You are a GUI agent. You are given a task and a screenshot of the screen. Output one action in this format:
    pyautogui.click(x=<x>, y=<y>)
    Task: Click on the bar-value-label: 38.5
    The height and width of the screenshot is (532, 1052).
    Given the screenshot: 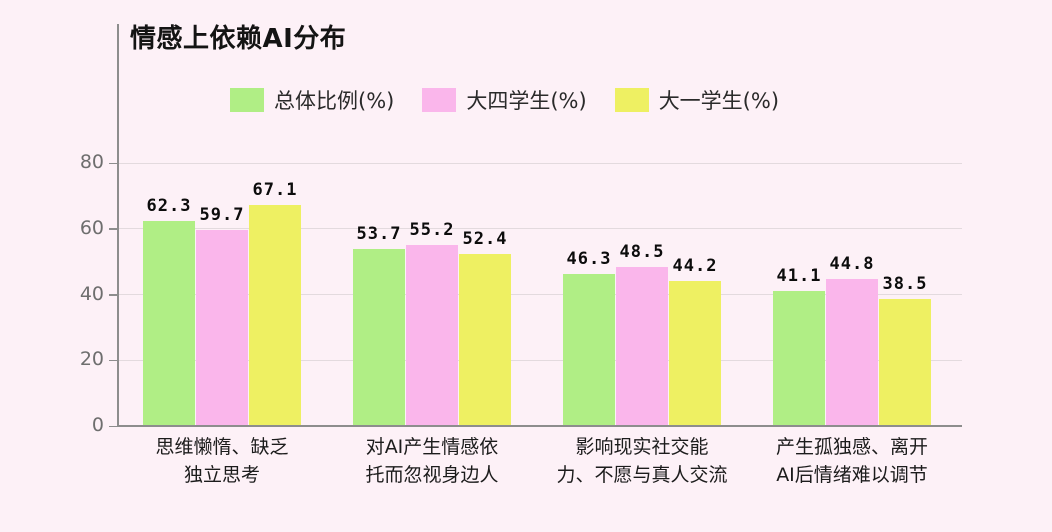 What is the action you would take?
    pyautogui.click(x=905, y=284)
    